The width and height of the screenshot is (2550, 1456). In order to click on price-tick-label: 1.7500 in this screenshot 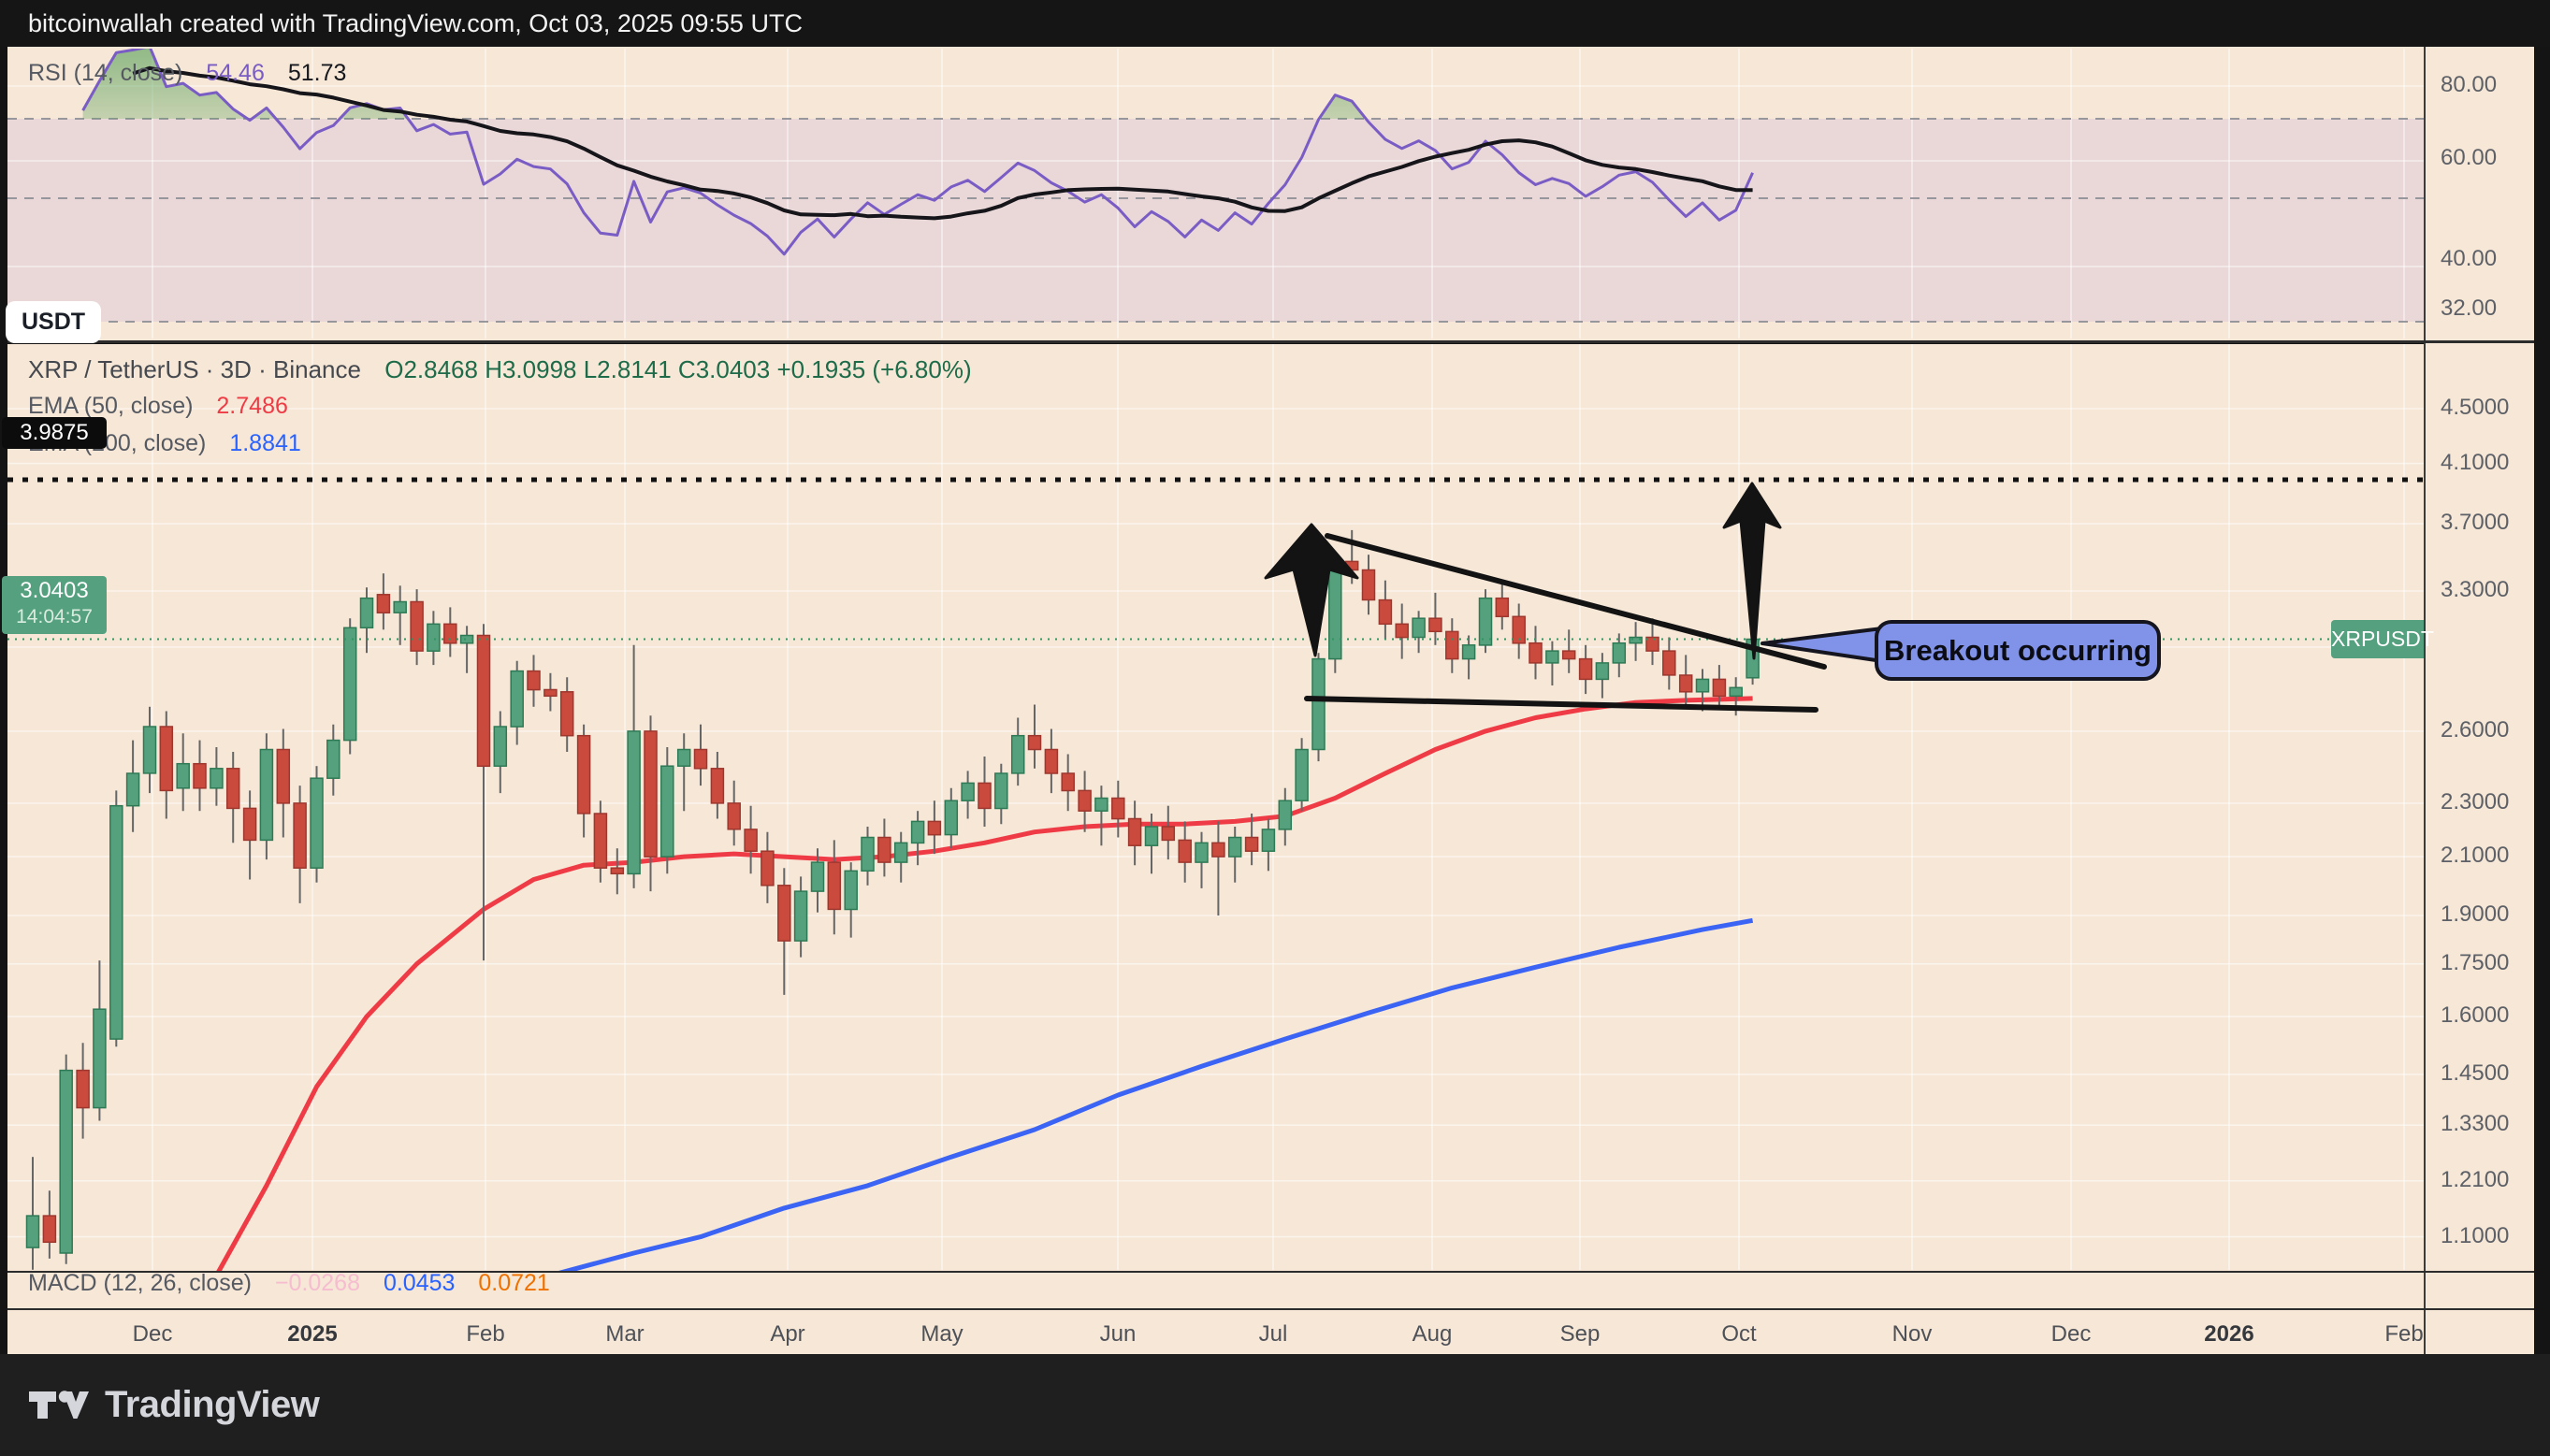, I will do `click(2475, 962)`.